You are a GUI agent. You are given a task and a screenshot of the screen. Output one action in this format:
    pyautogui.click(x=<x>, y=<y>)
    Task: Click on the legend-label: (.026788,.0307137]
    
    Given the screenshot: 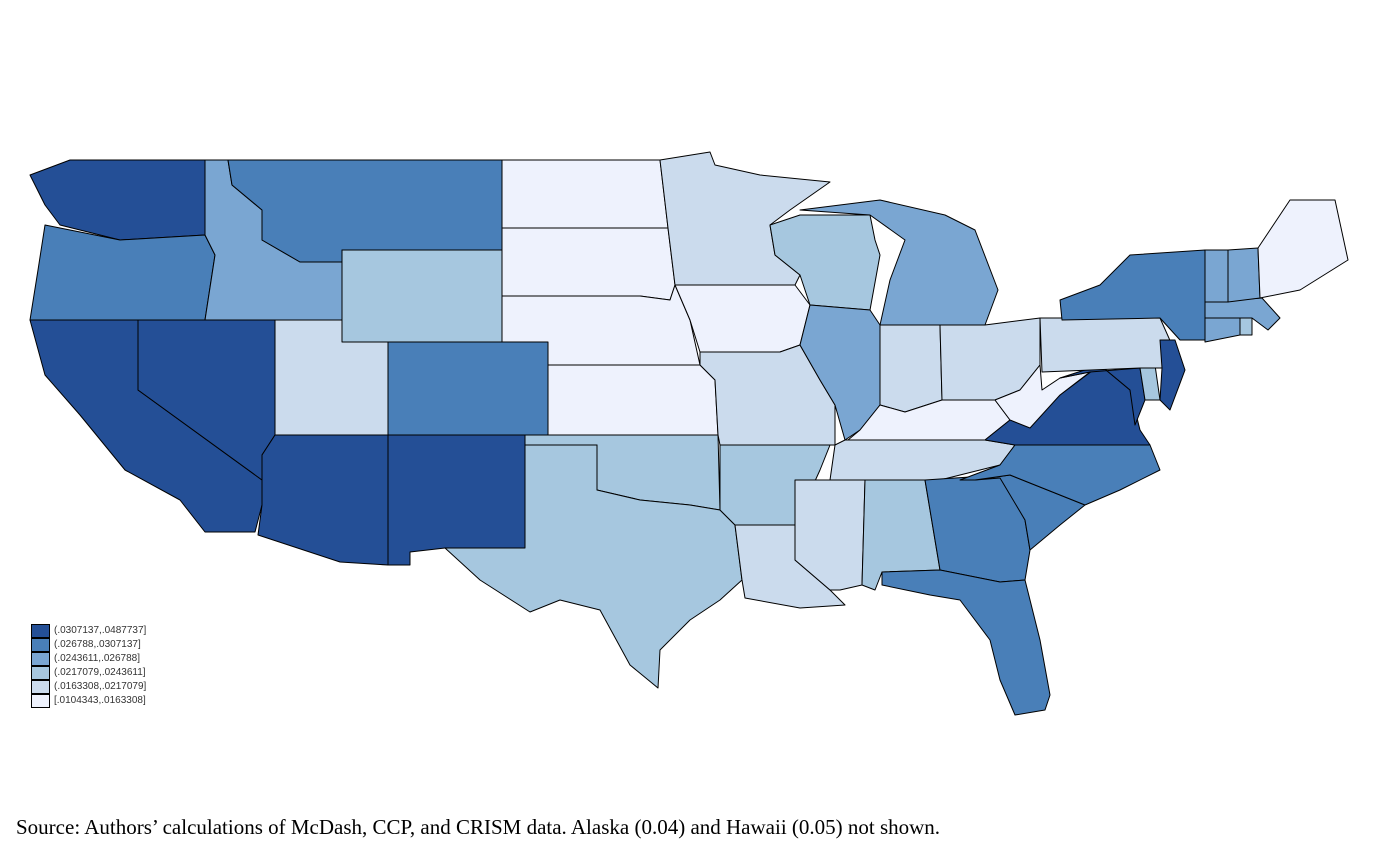 What is the action you would take?
    pyautogui.click(x=97, y=644)
    